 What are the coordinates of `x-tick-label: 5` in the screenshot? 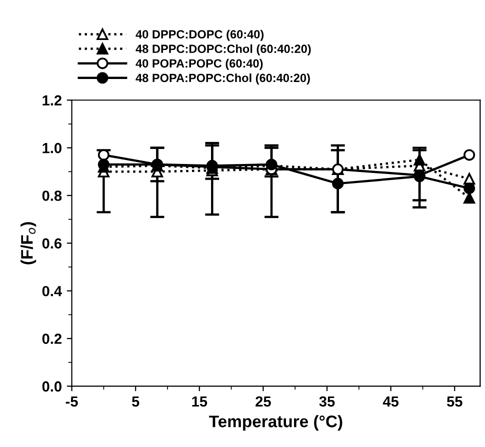 It's located at (136, 401).